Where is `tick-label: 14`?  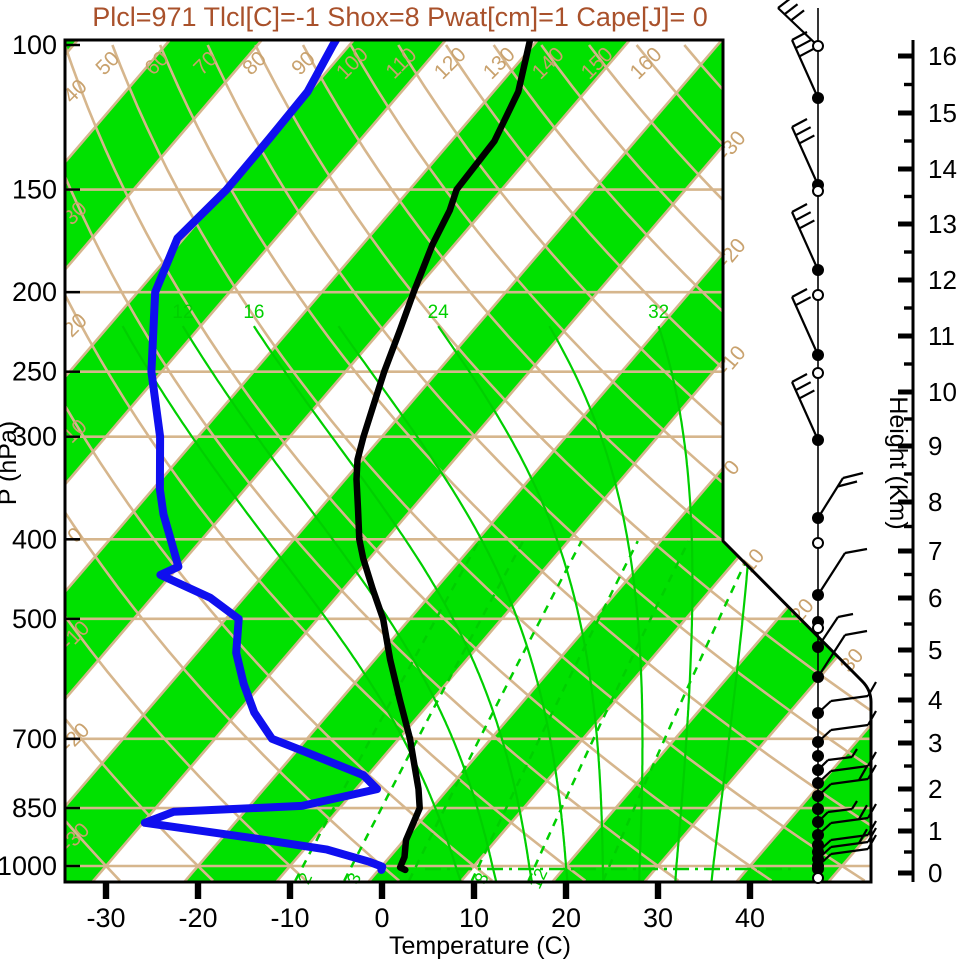
tick-label: 14 is located at coordinates (942, 169).